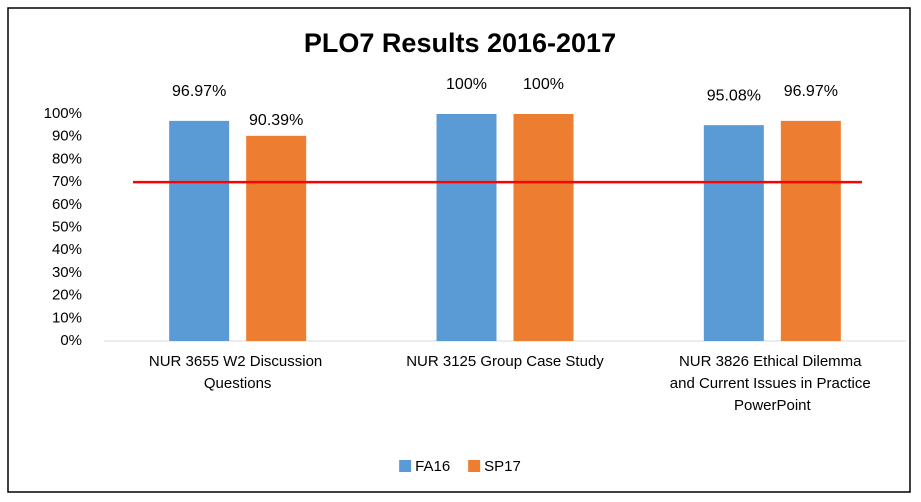  I want to click on y-tick-label: 0%, so click(71, 340).